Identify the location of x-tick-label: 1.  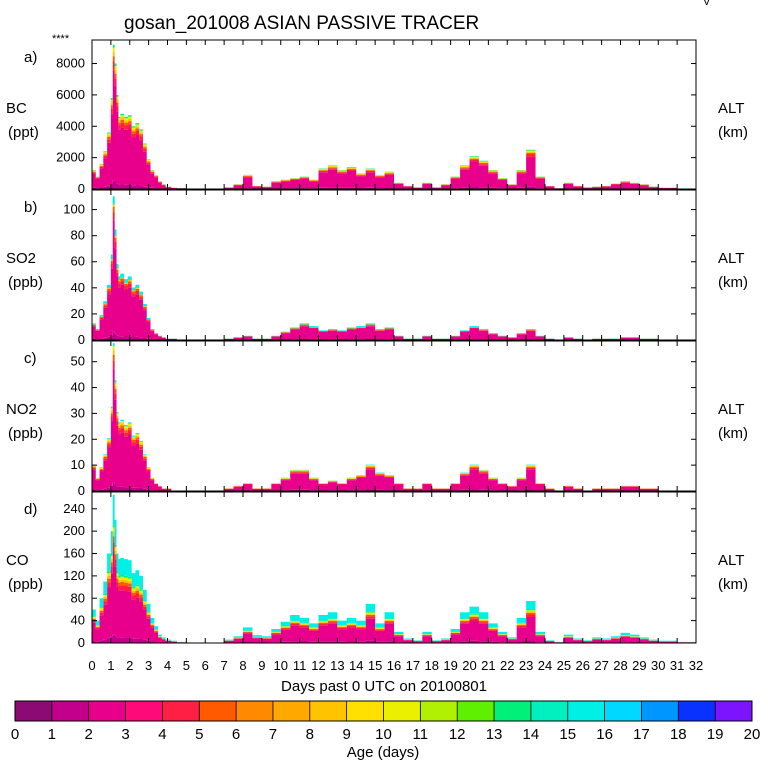
(110, 665).